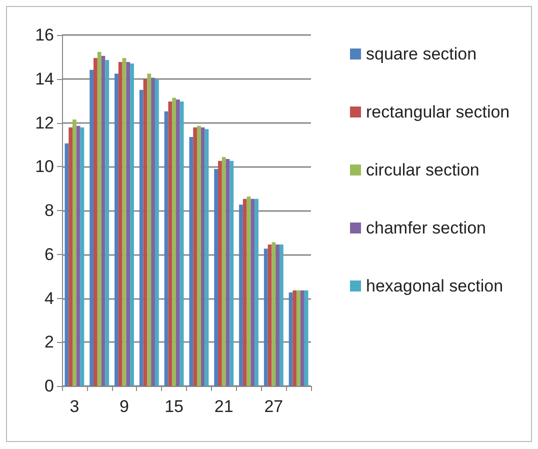 The width and height of the screenshot is (538, 449). Describe the element at coordinates (44, 35) in the screenshot. I see `y-tick-label: 16` at that location.